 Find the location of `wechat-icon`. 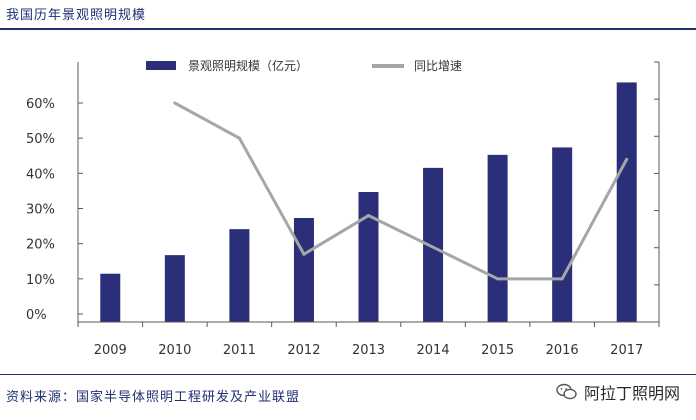

wechat-icon is located at coordinates (566, 391).